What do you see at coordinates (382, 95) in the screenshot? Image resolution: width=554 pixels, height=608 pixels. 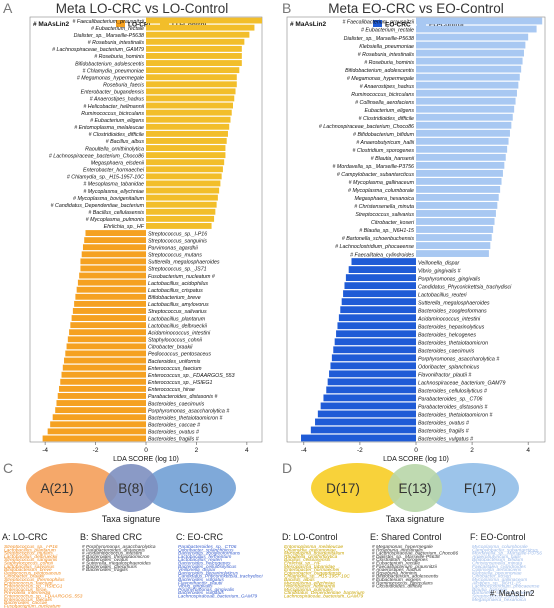 I see `eo-bar-label: Ruminococcus_bicirculans` at bounding box center [382, 95].